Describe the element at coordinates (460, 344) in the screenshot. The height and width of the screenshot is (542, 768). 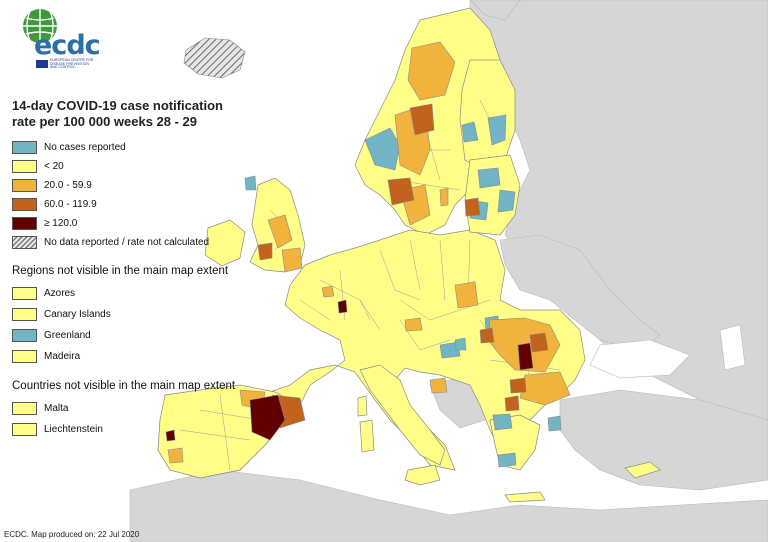
I see `region-croatia-blue` at that location.